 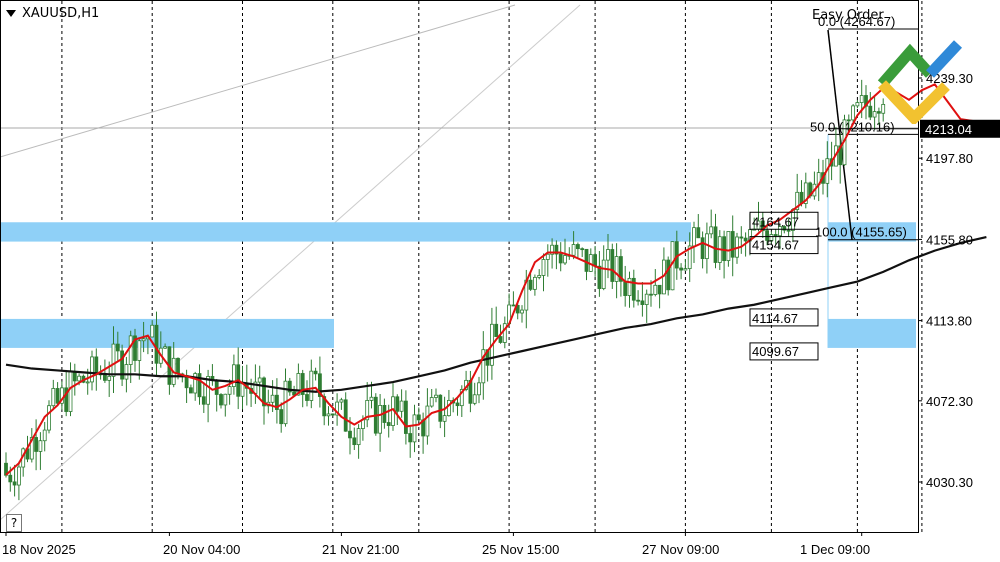 What do you see at coordinates (848, 15) in the screenshot?
I see `easy-order-label: Easy Order` at bounding box center [848, 15].